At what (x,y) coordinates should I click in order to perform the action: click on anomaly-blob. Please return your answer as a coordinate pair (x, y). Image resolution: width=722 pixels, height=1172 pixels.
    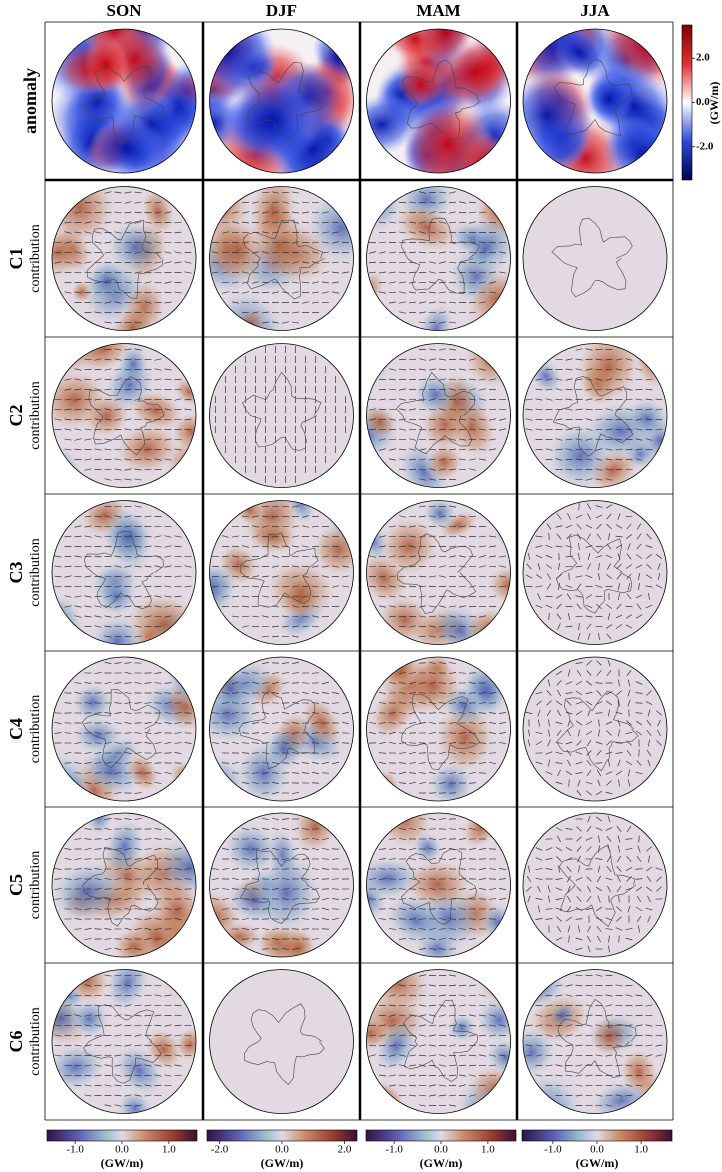
    Looking at the image, I should click on (124, 847).